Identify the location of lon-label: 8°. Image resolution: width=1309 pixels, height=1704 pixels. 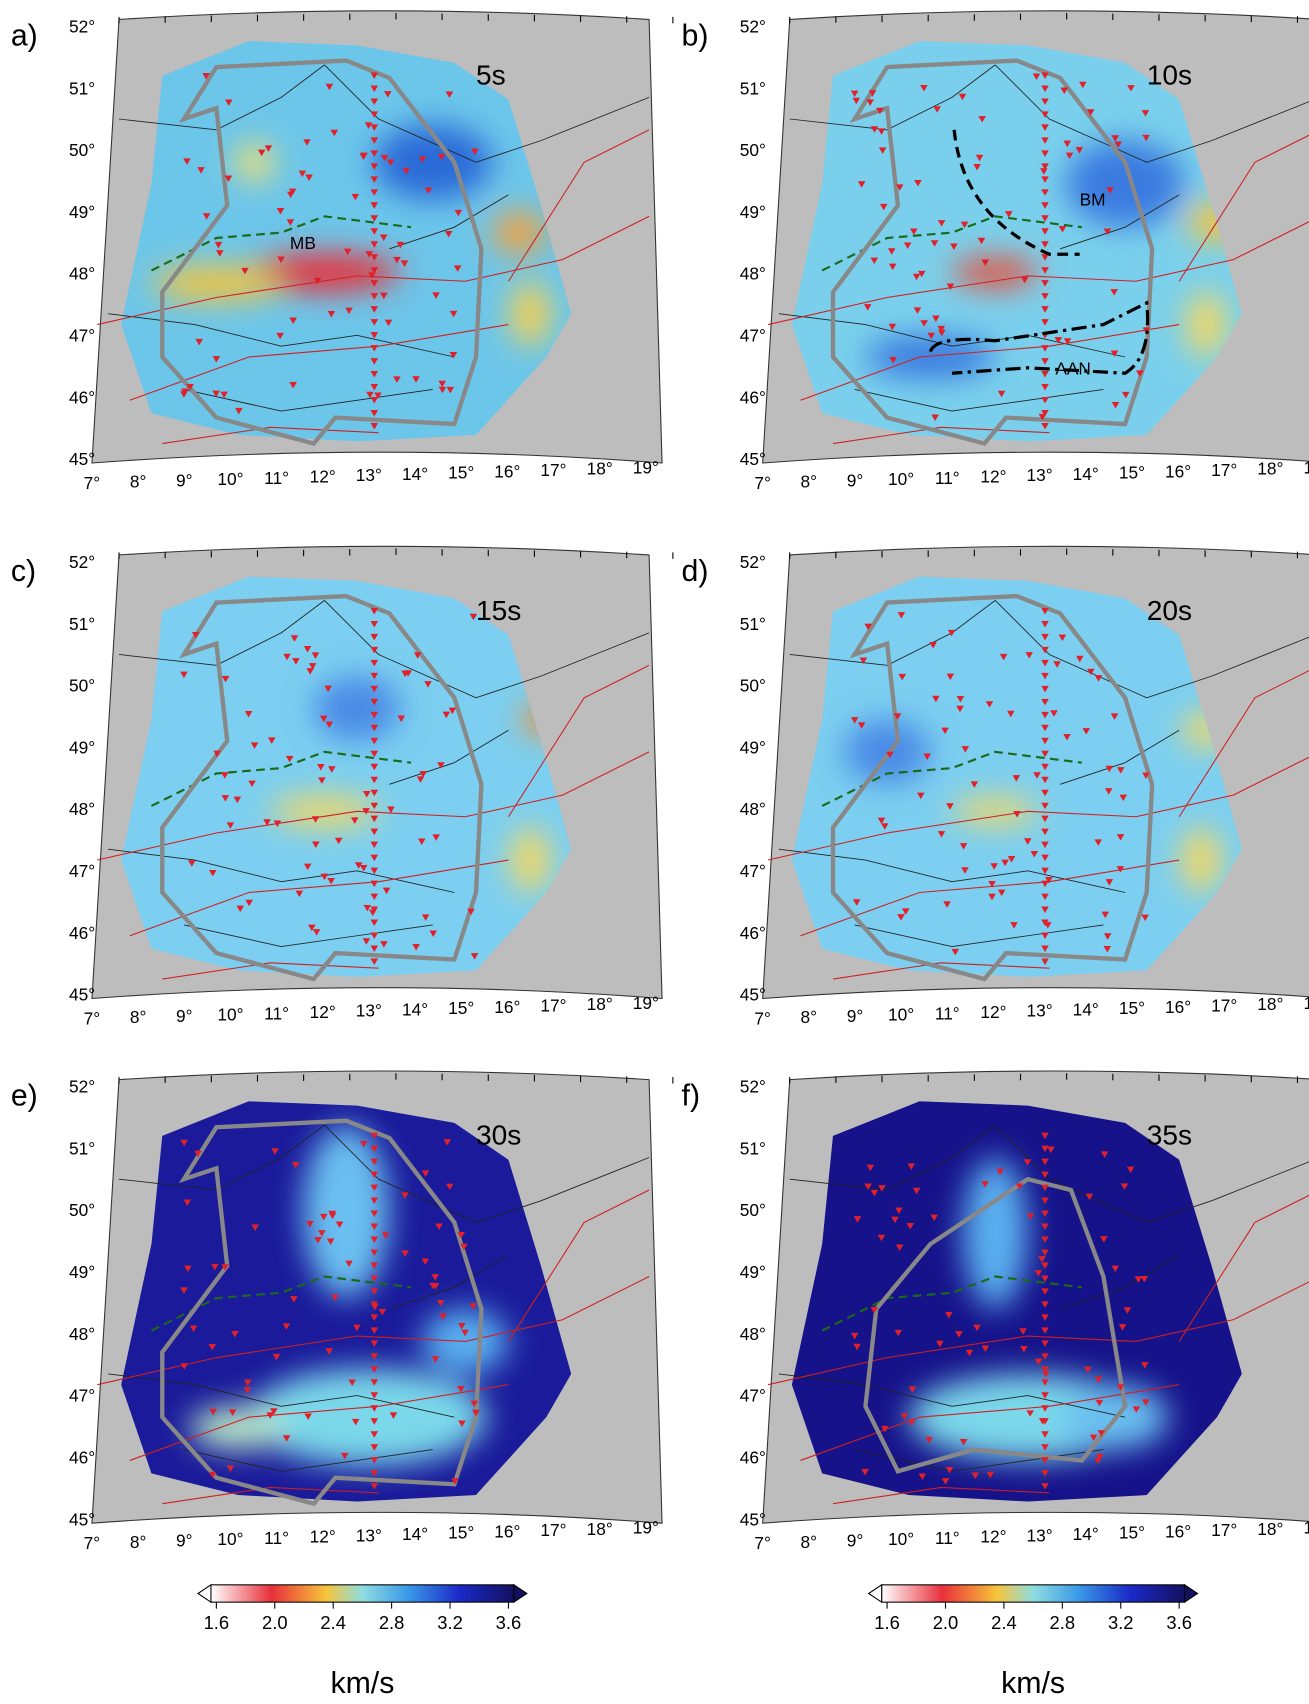
(809, 482).